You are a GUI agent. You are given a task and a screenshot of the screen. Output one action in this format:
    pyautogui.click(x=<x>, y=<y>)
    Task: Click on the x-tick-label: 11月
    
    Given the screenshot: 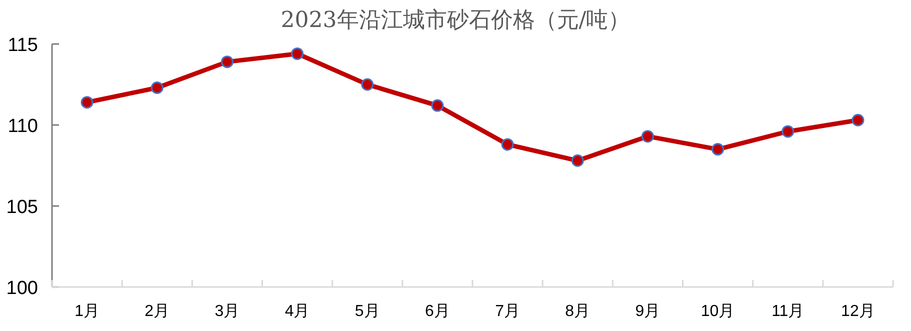 What is the action you would take?
    pyautogui.click(x=788, y=311)
    